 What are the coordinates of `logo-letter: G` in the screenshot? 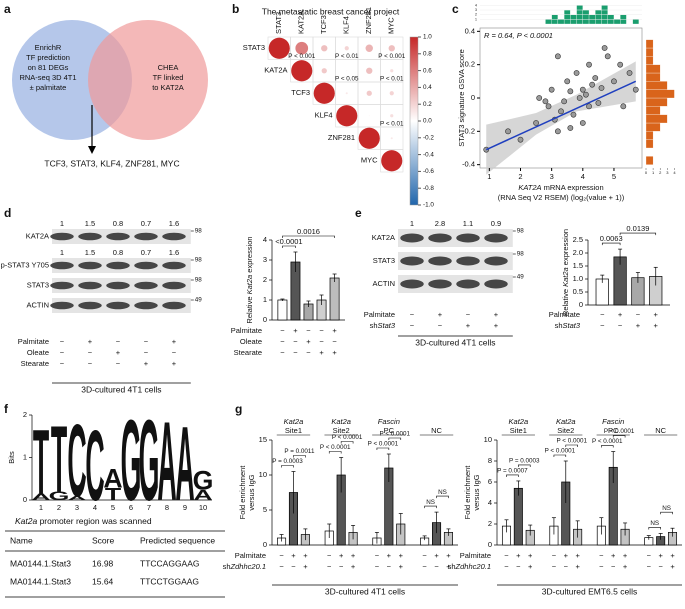 It's located at (149, 459).